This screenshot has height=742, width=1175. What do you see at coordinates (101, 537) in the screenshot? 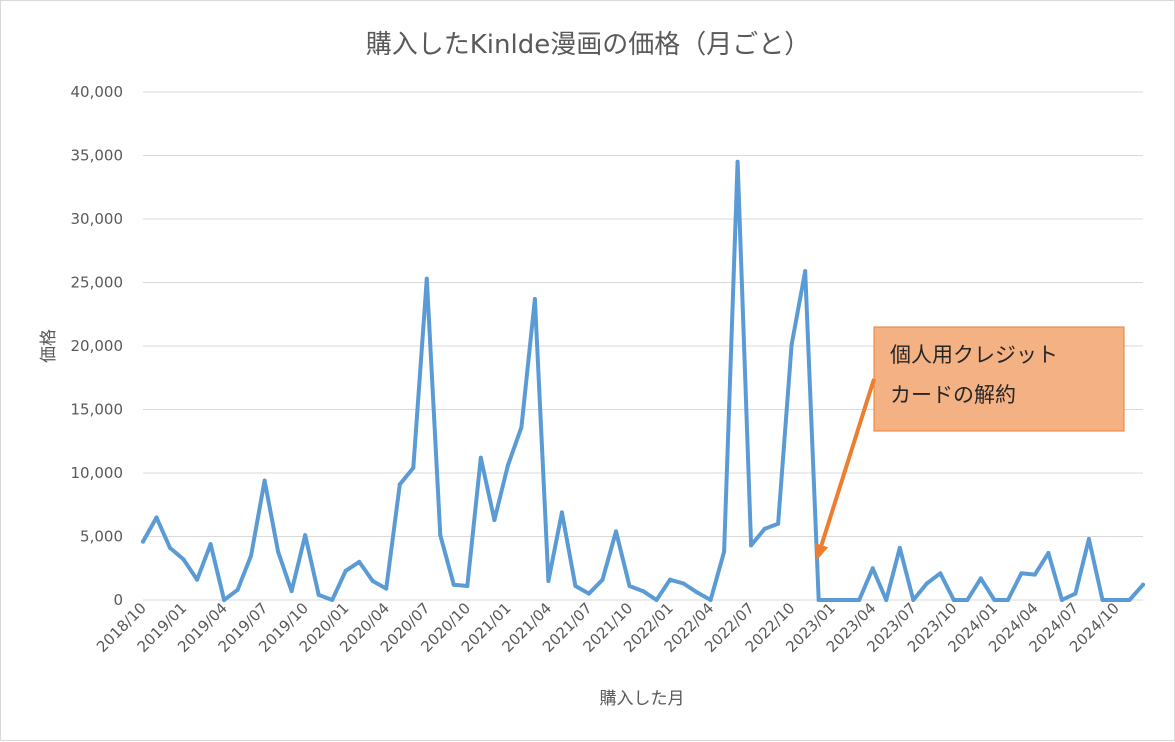
I see `y-tick-label: 5,000` at bounding box center [101, 537].